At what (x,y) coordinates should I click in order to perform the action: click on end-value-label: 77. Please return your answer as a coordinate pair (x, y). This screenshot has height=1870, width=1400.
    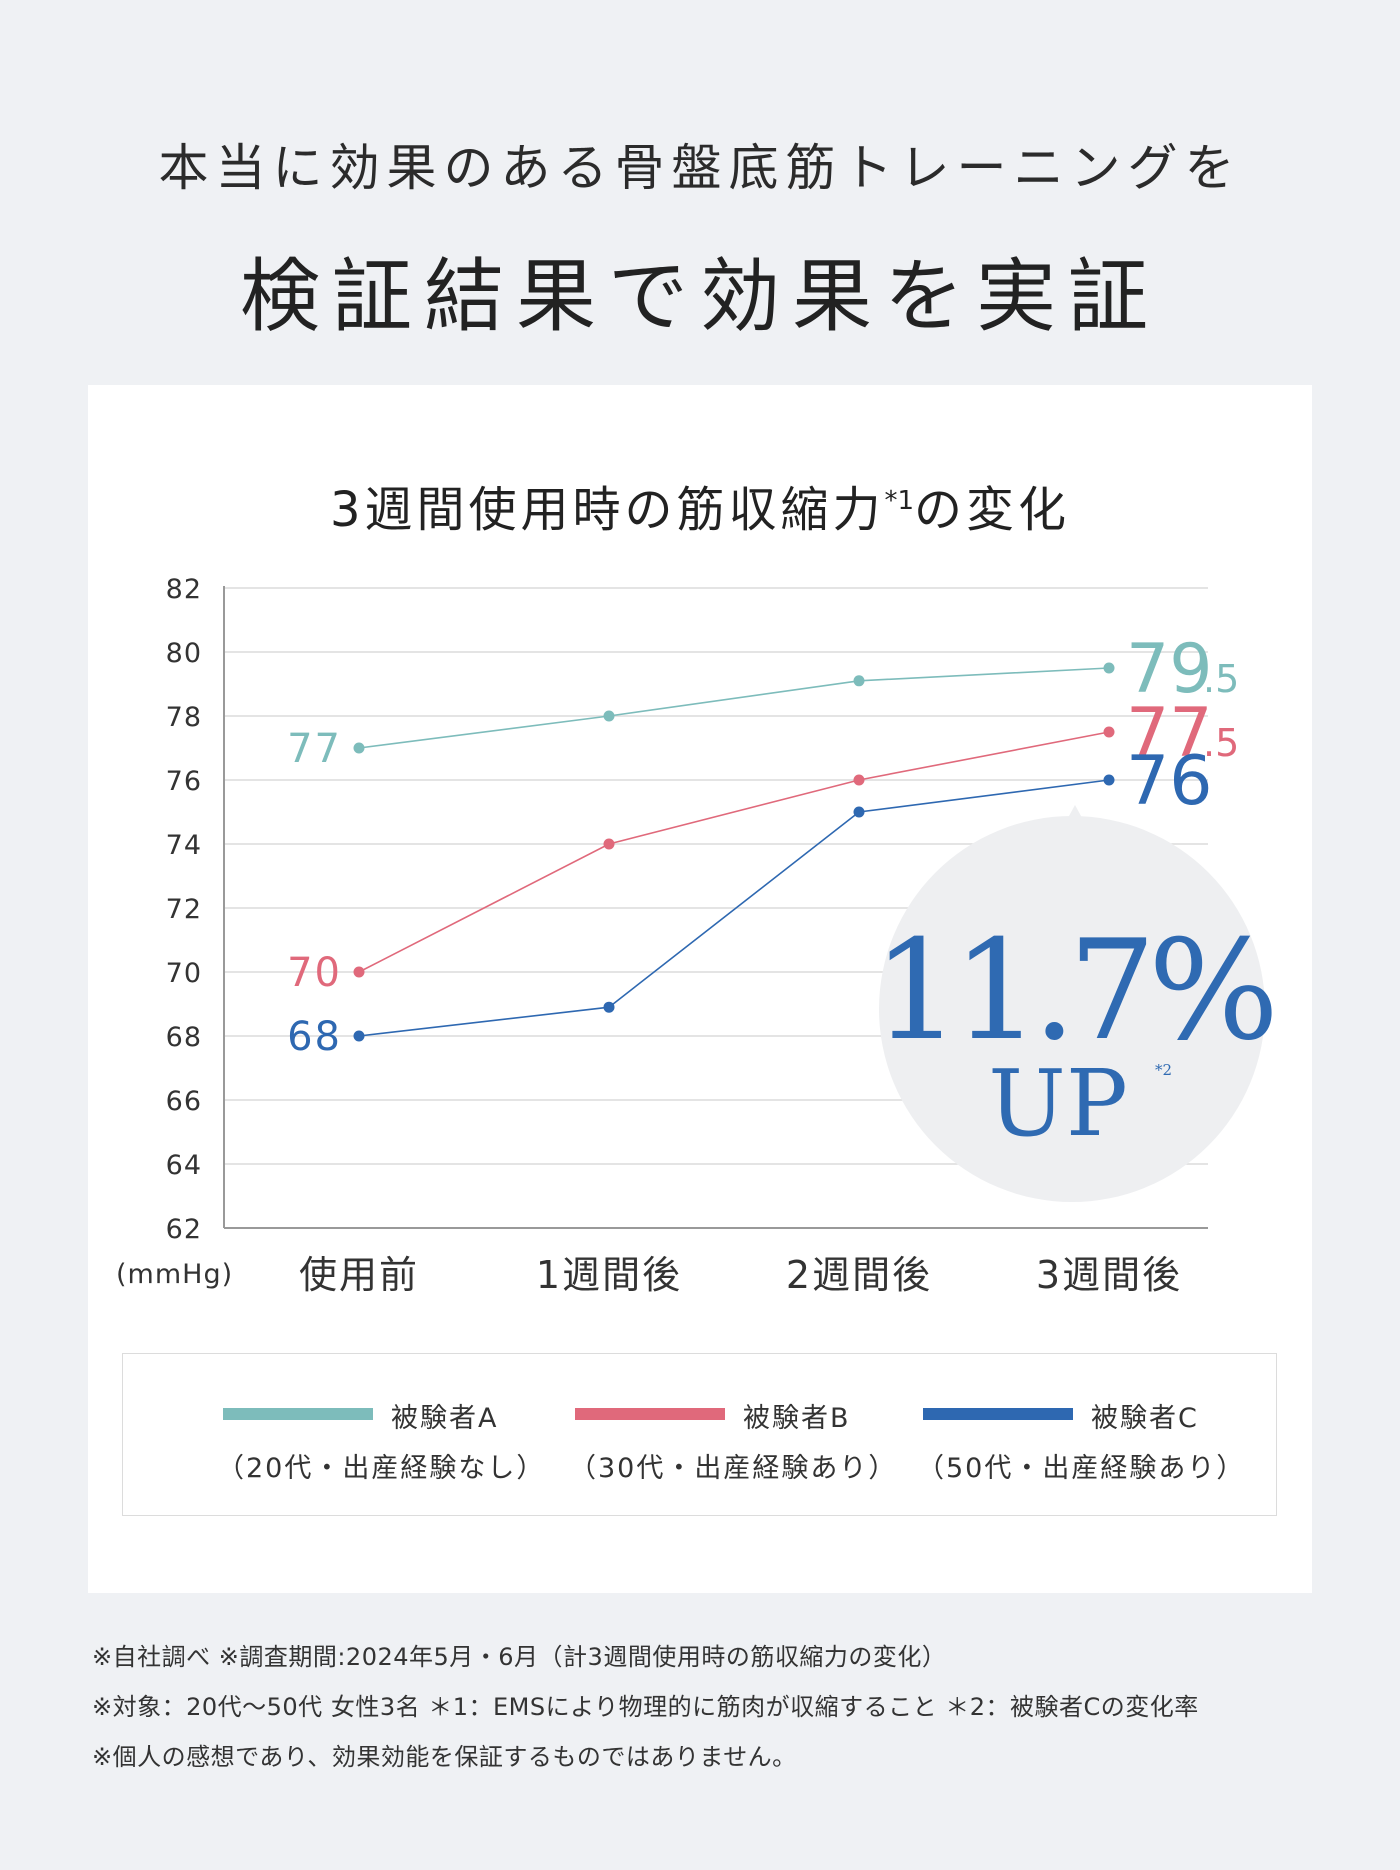
    Looking at the image, I should click on (1169, 733).